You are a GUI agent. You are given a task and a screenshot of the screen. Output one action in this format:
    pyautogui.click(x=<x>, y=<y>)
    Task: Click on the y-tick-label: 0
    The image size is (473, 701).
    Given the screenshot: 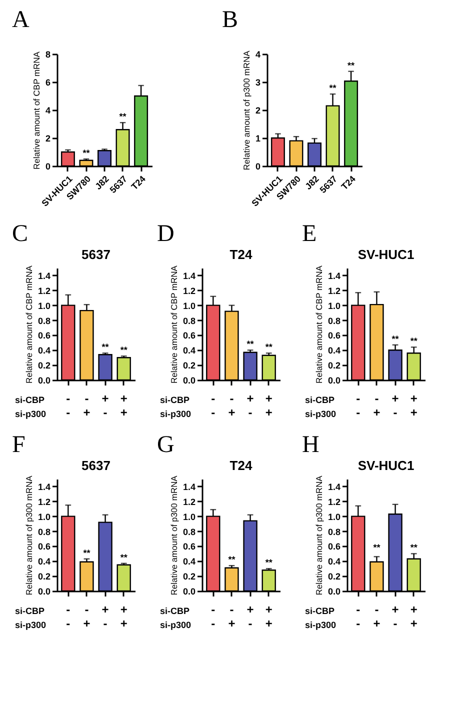 What is the action you would take?
    pyautogui.click(x=257, y=167)
    